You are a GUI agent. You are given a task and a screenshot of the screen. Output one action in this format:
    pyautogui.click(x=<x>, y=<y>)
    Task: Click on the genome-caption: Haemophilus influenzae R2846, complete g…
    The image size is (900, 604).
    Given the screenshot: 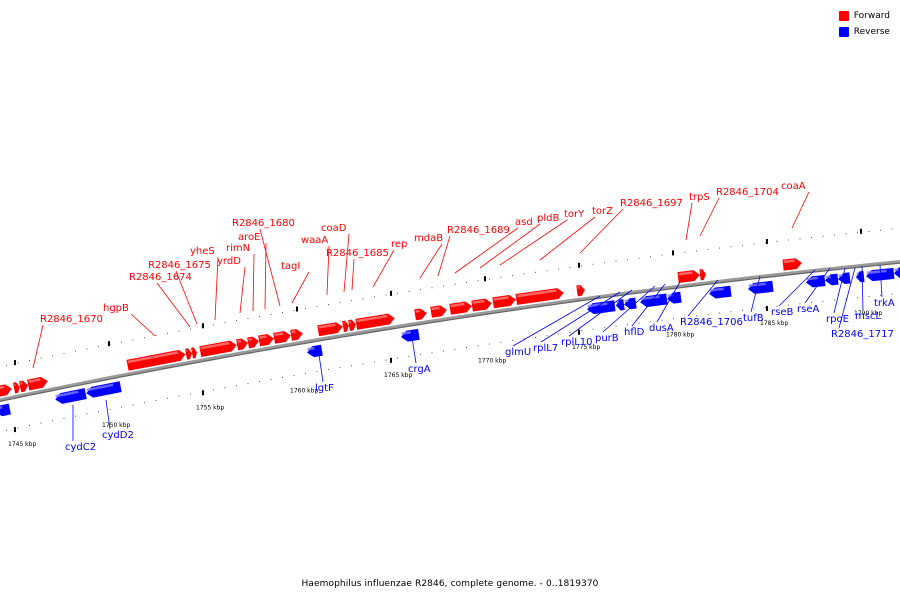 What is the action you would take?
    pyautogui.click(x=450, y=584)
    